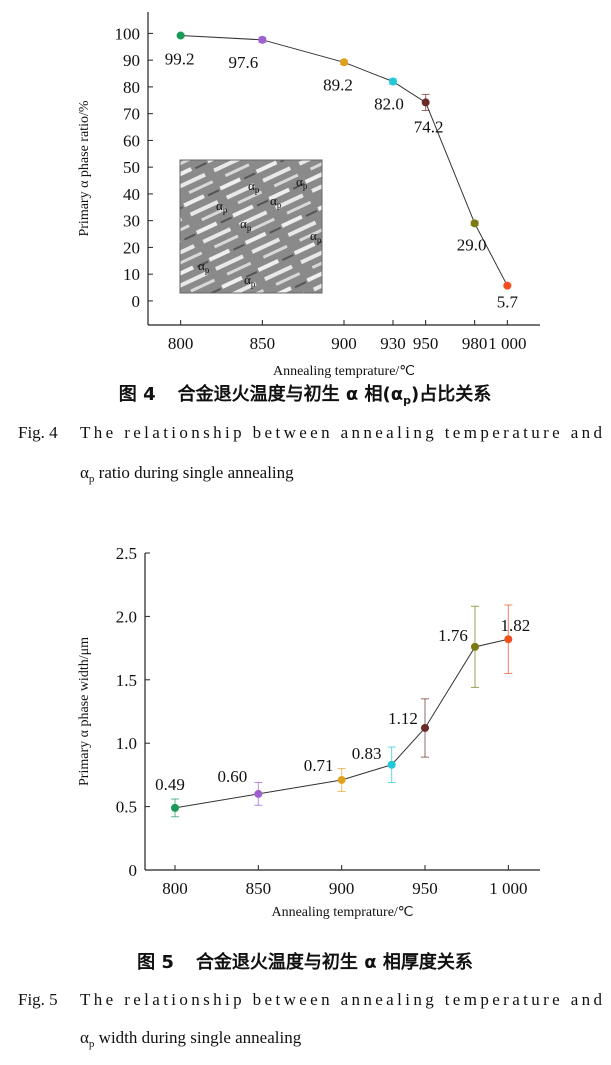 The image size is (611, 1065). What do you see at coordinates (84, 711) in the screenshot?
I see `y-axis-title: Primary α phase width/μm` at bounding box center [84, 711].